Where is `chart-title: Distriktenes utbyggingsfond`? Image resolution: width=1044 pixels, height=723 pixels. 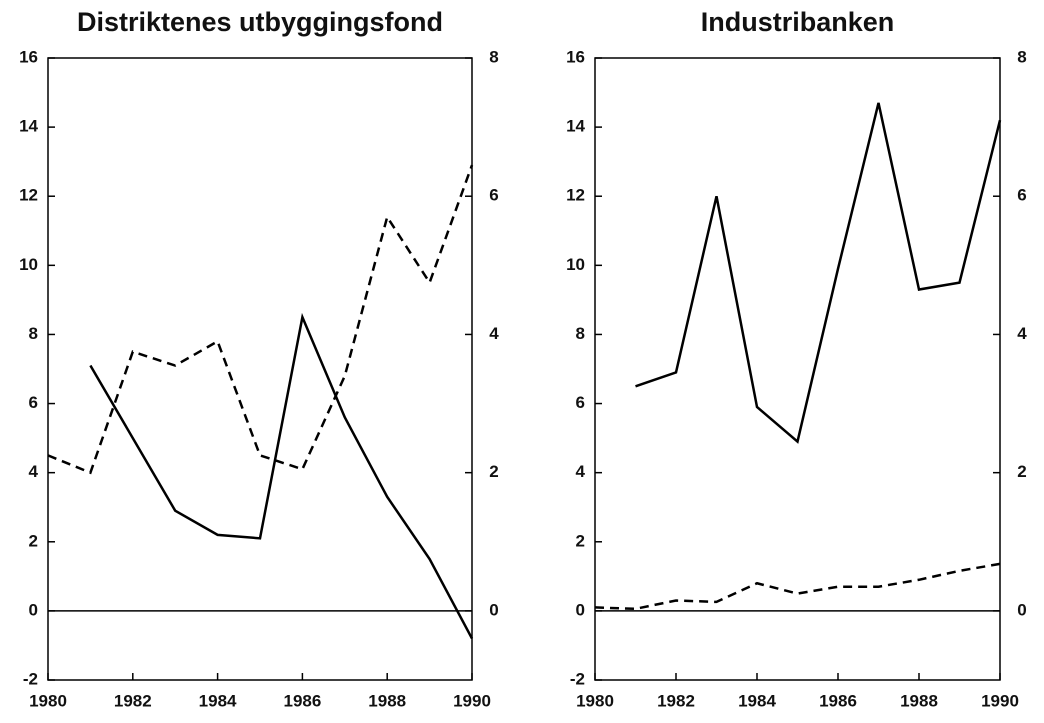 chart-title: Distriktenes utbyggingsfond is located at coordinates (260, 22).